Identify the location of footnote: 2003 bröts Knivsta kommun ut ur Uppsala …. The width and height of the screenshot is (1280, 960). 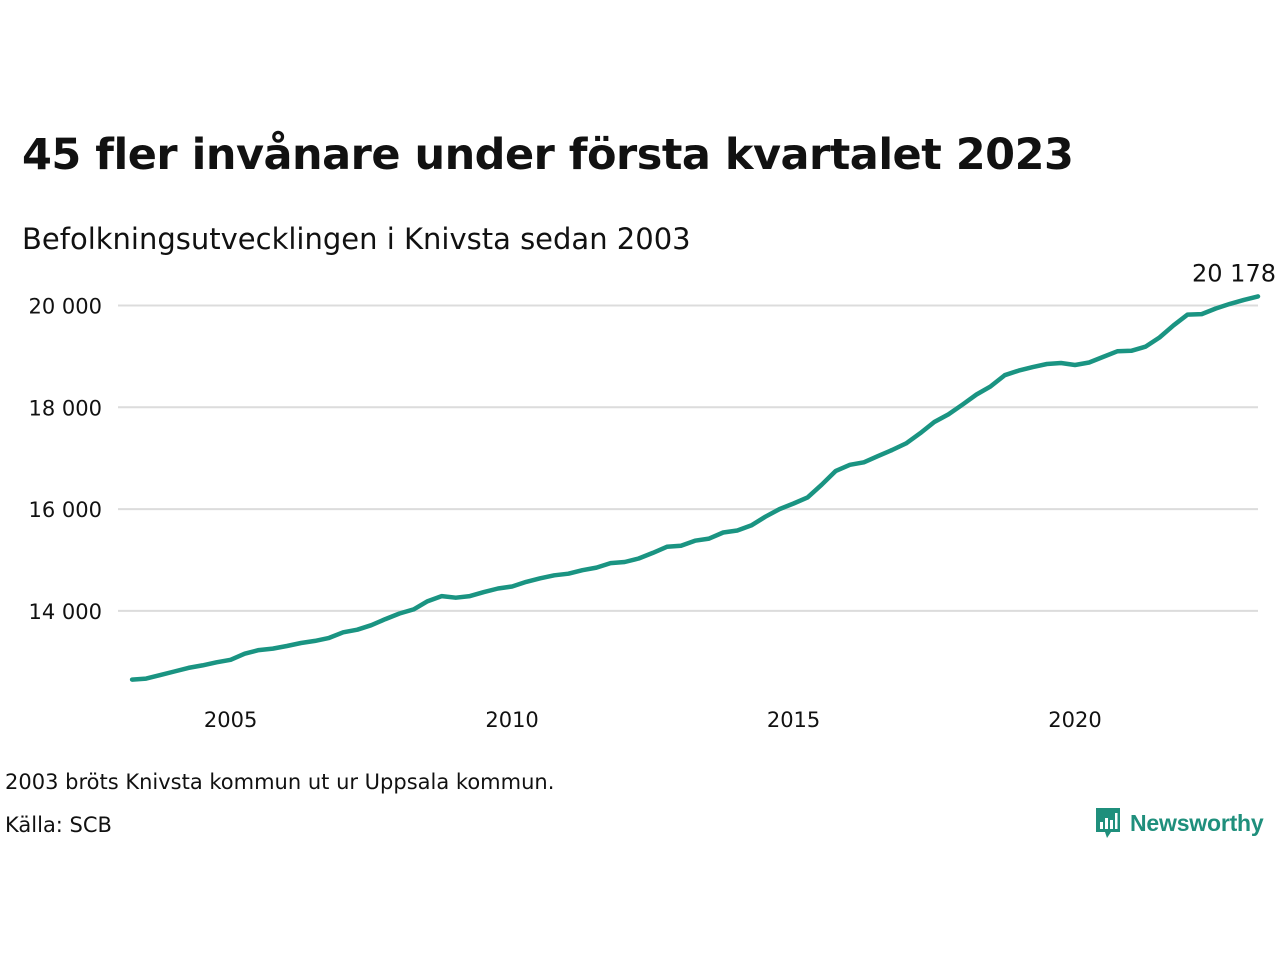
(280, 782).